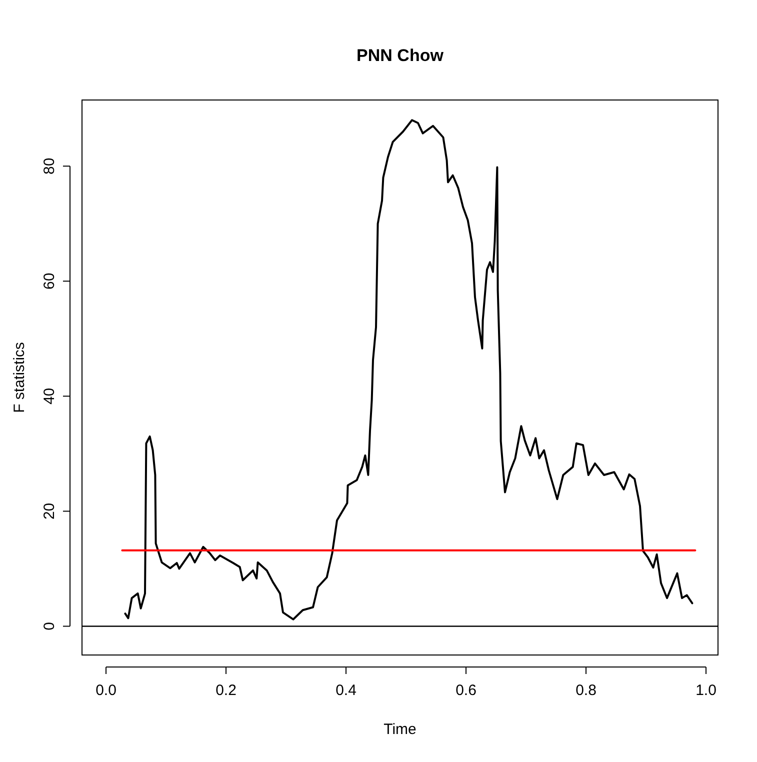 This screenshot has height=762, width=757. What do you see at coordinates (706, 690) in the screenshot?
I see `x-tick-label: 1.0` at bounding box center [706, 690].